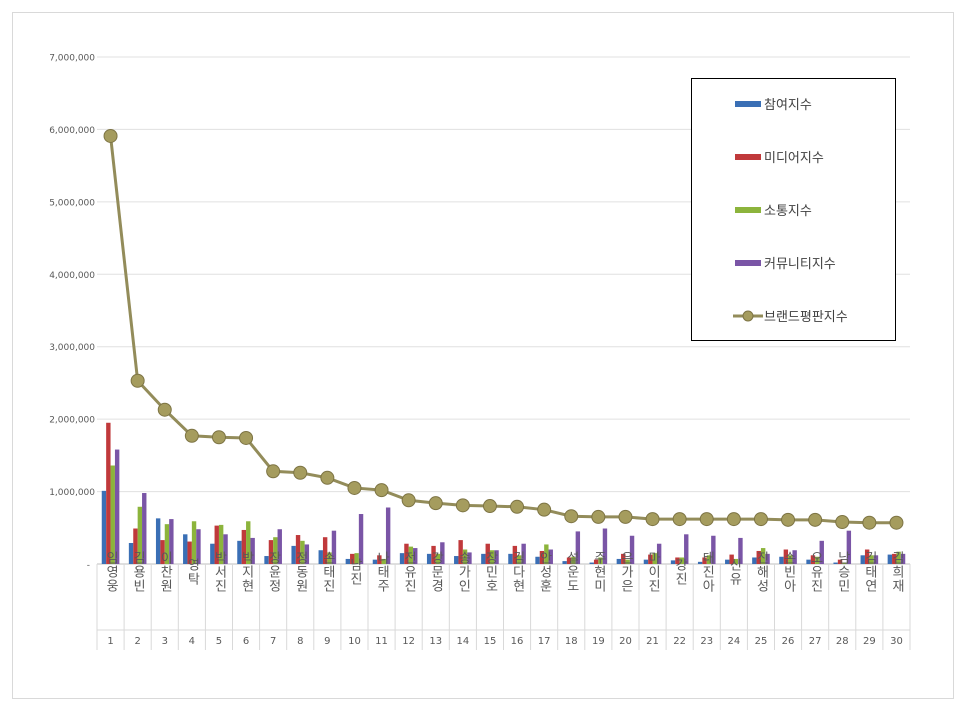 This screenshot has width=966, height=710. Describe the element at coordinates (110, 572) in the screenshot. I see `category-label: 임영웅` at that location.